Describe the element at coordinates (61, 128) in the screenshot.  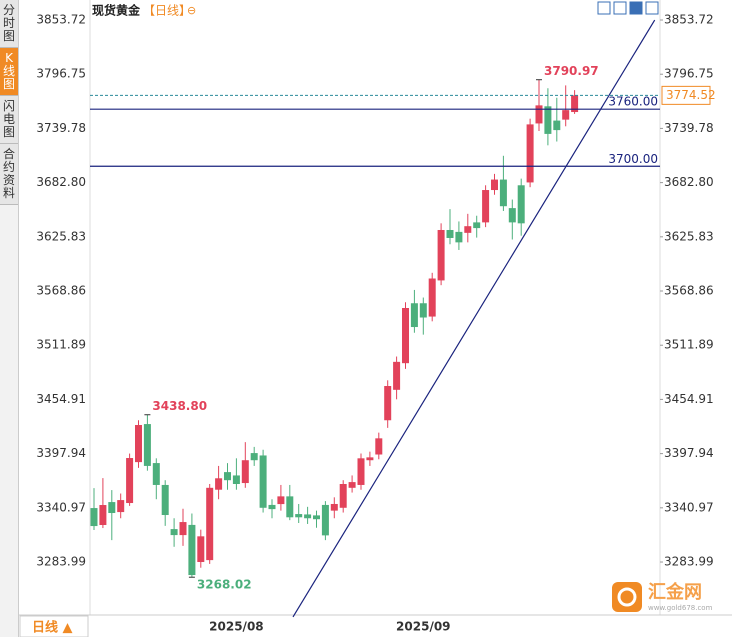
I see `y-tick-label-left: 3739.78` at that location.